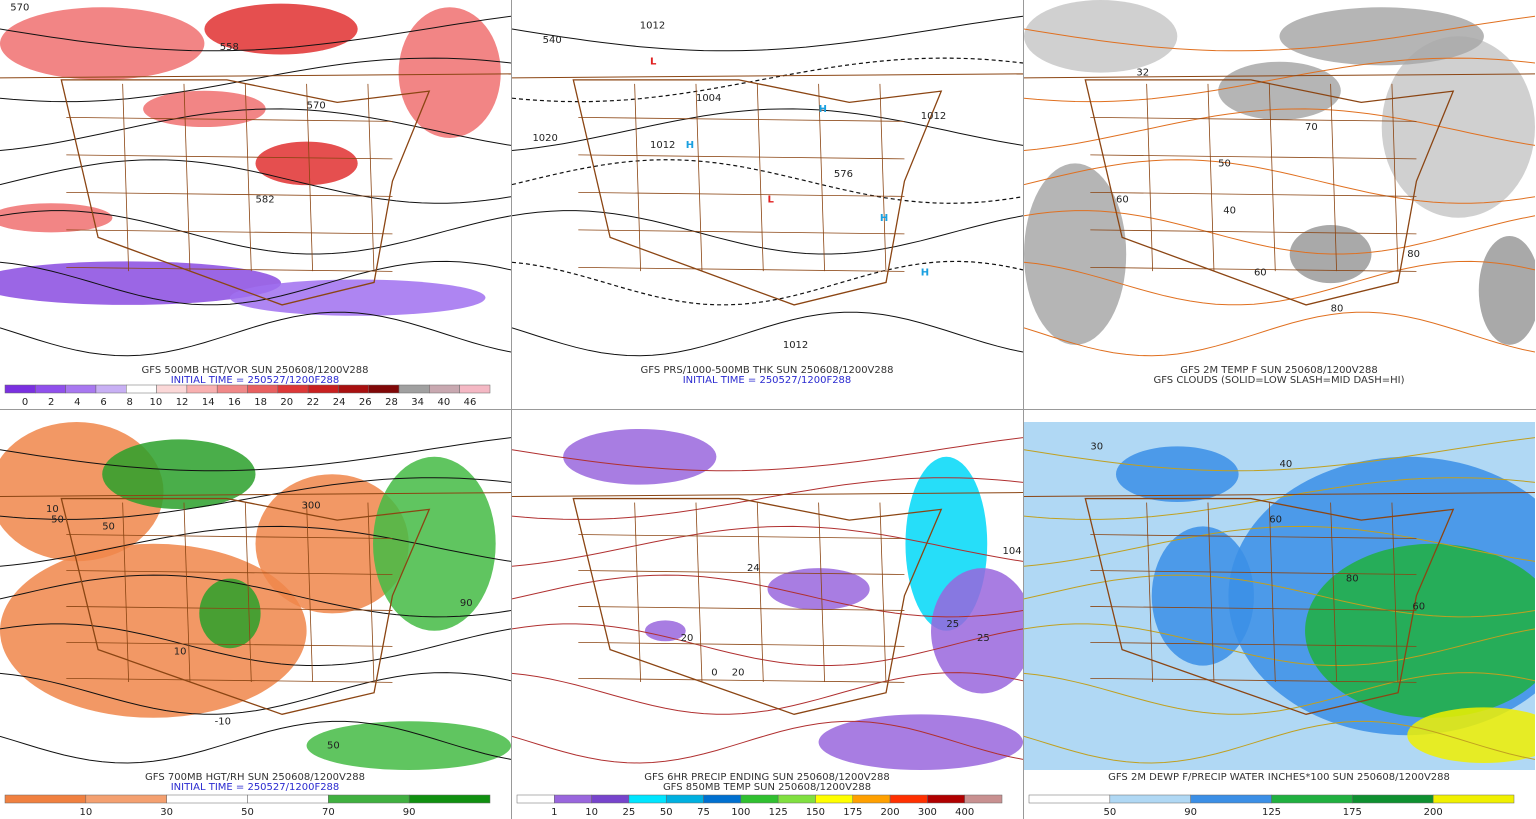 The image size is (1536, 819). I want to click on colorbar-label: 70, so click(328, 812).